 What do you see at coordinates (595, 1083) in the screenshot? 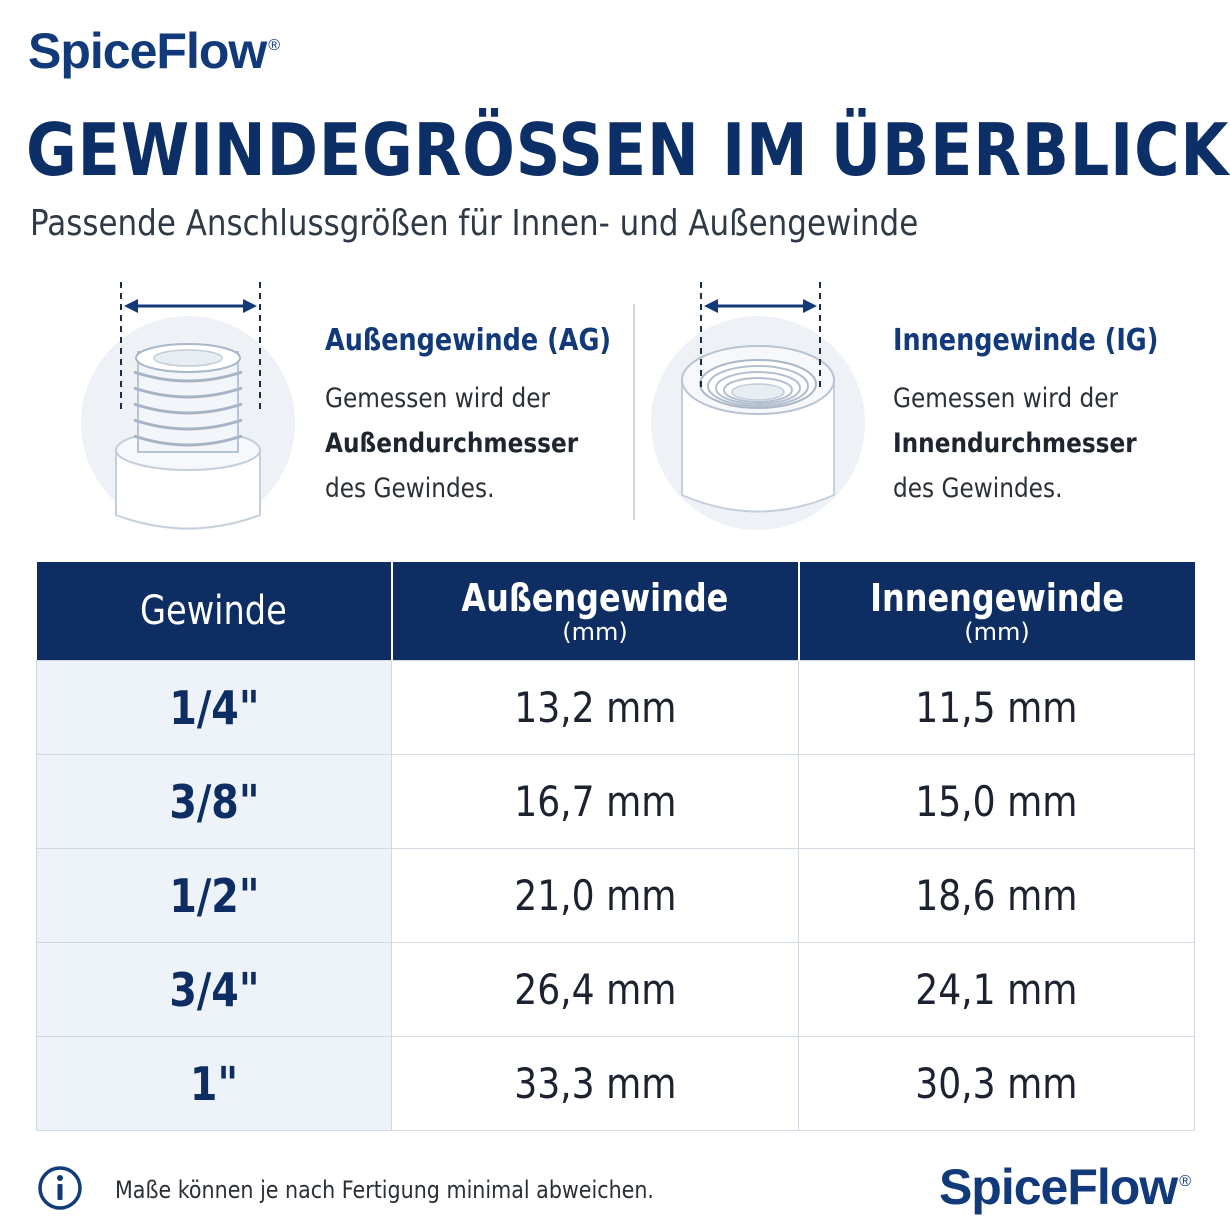
I see `outer-cell: 33,3 mm` at bounding box center [595, 1083].